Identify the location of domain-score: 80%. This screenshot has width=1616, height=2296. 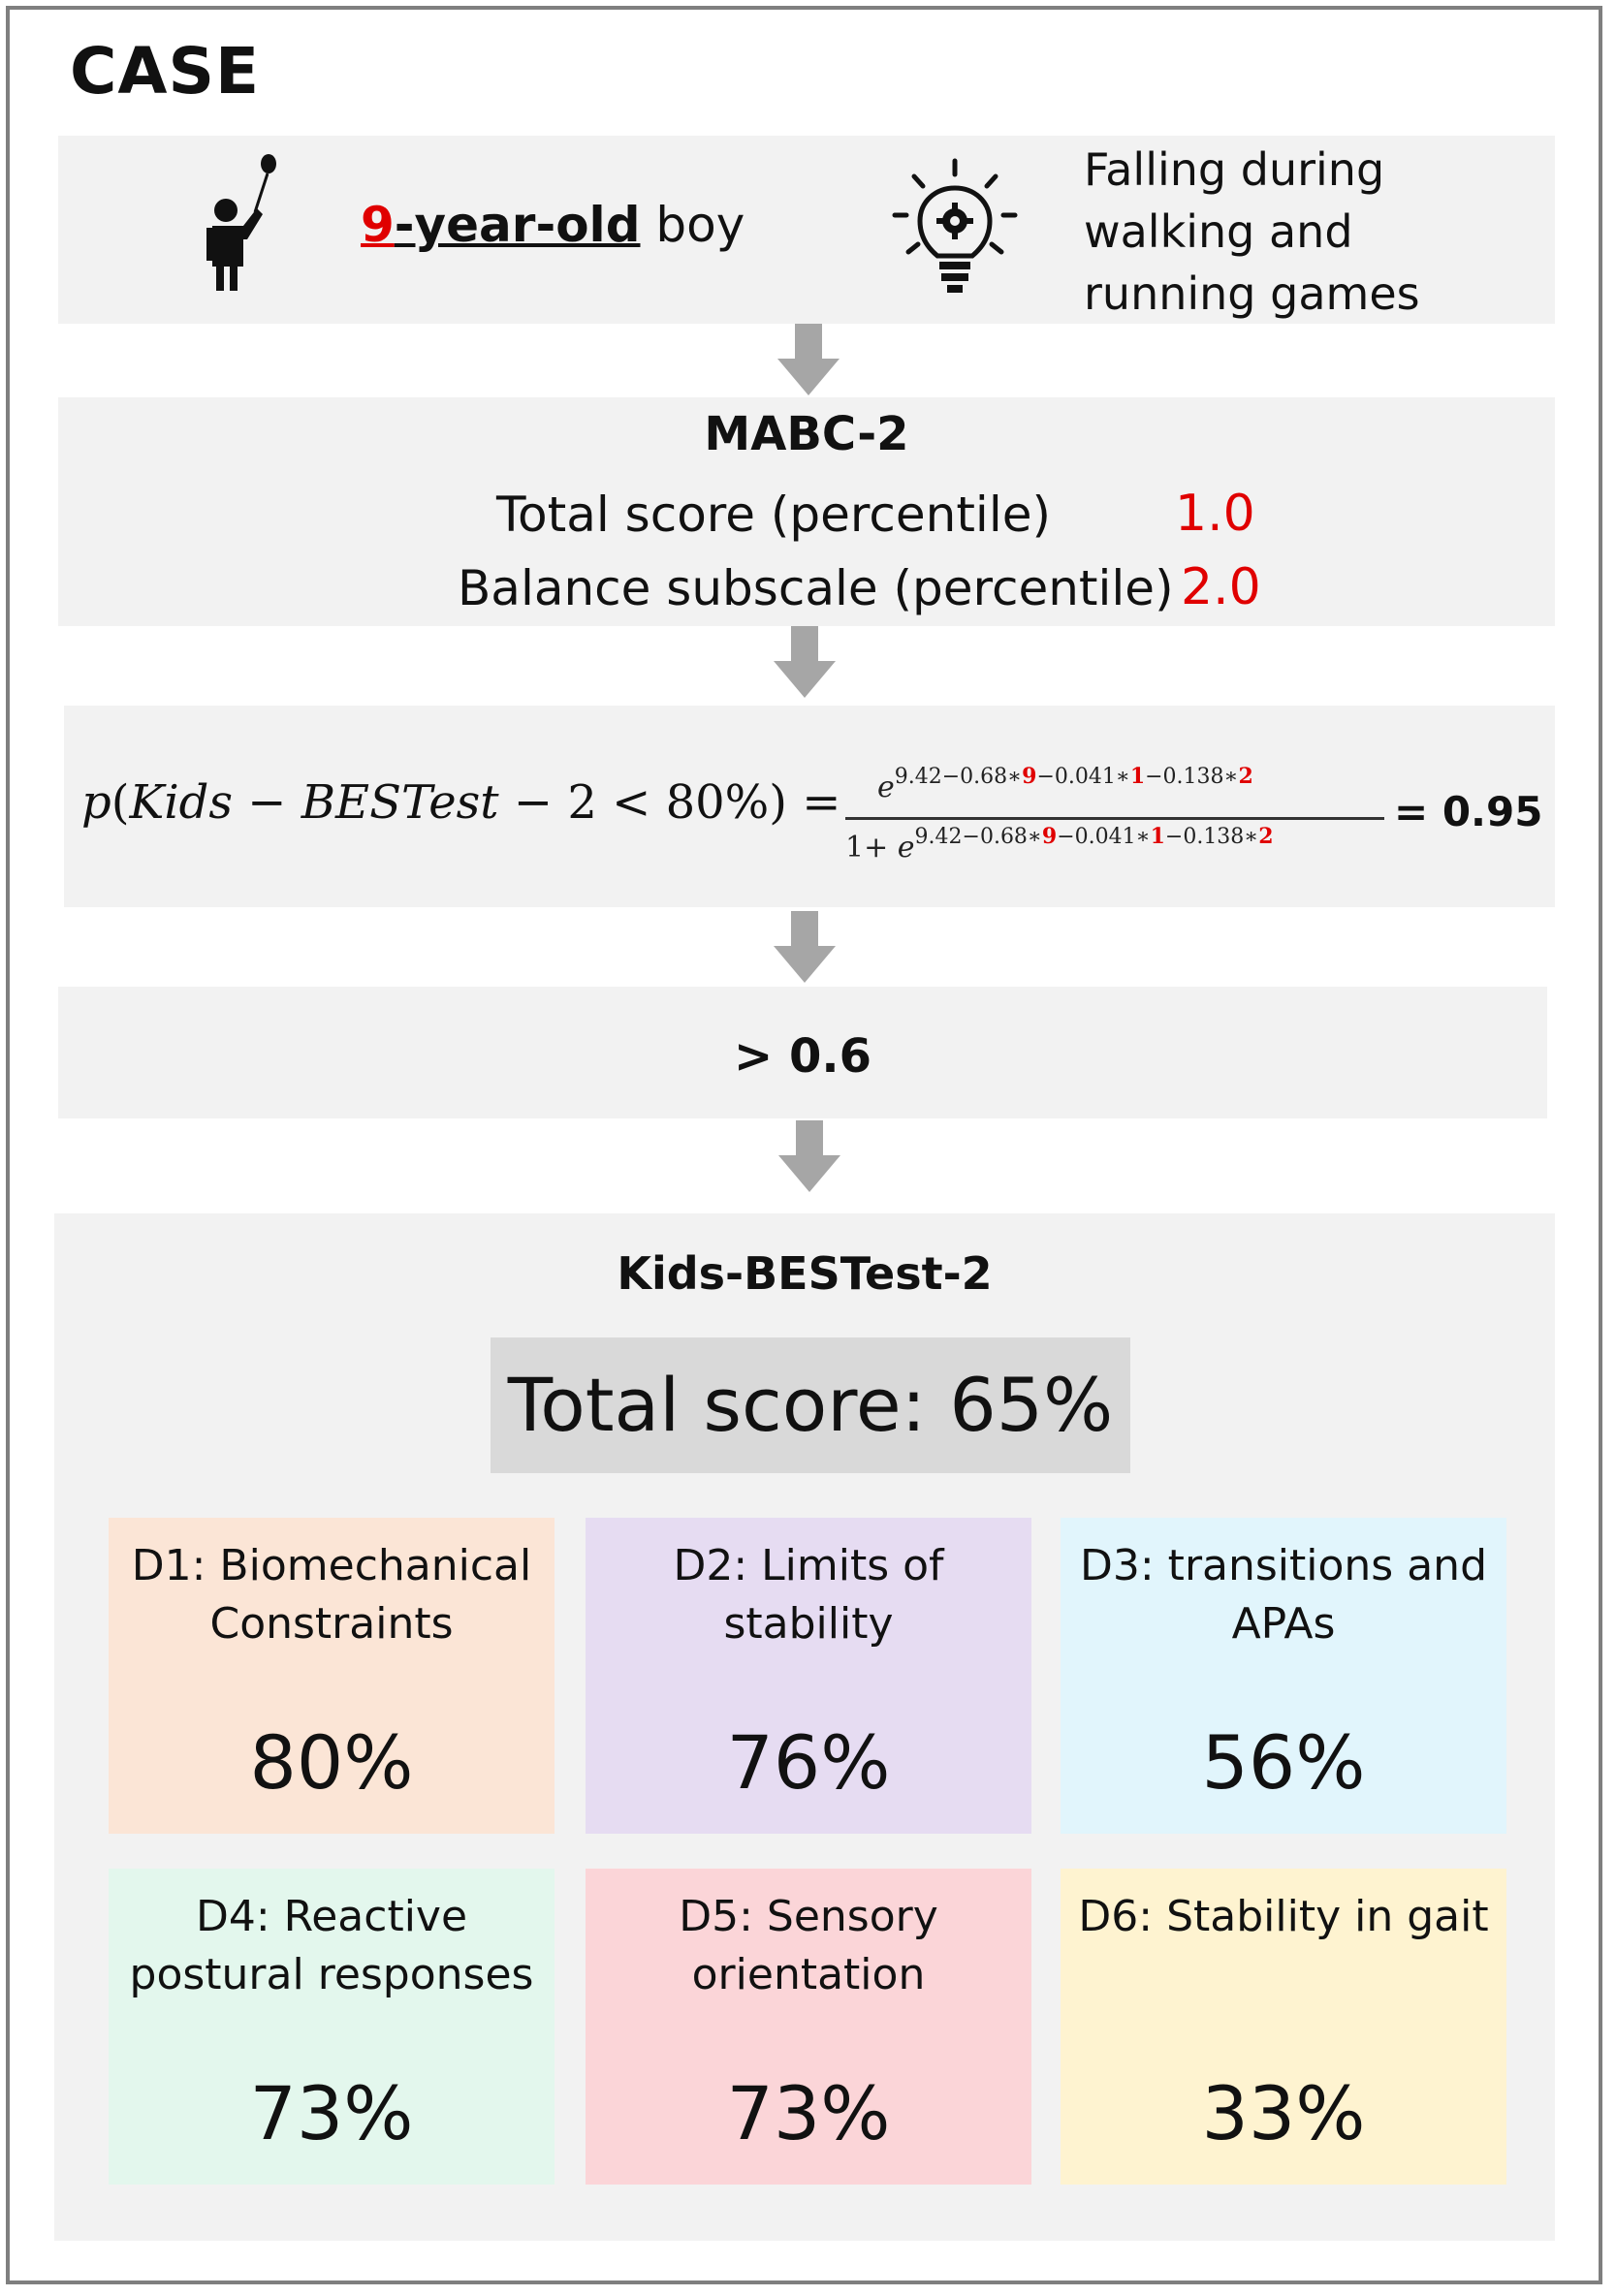
(332, 1762).